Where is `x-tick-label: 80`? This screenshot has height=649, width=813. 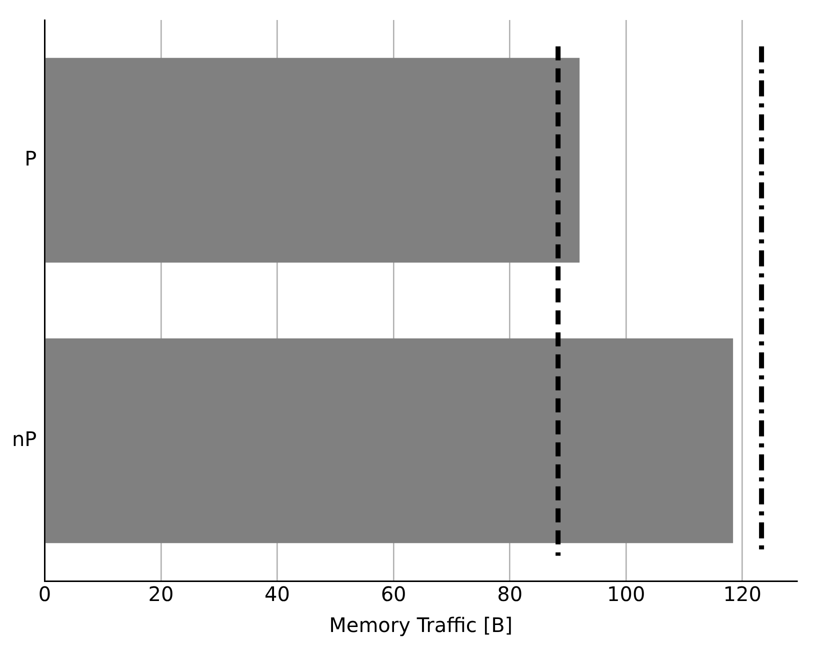
x-tick-label: 80 is located at coordinates (510, 594).